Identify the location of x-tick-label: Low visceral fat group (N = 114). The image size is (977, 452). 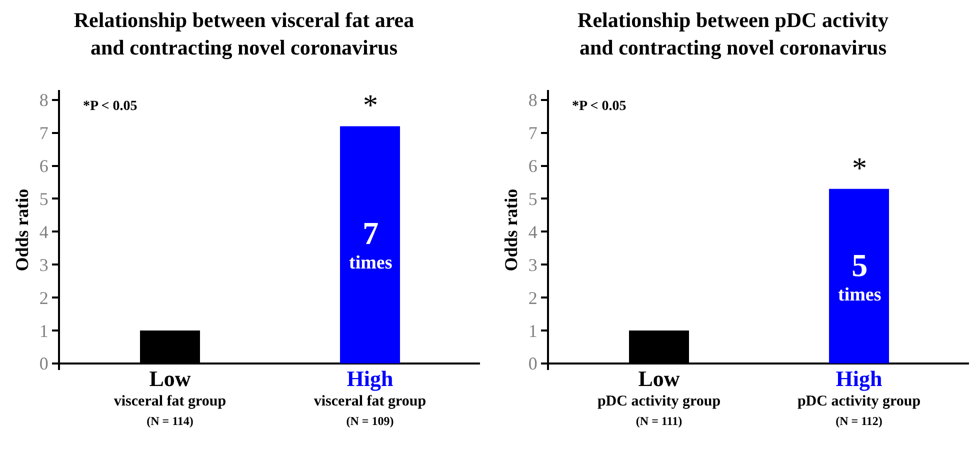
(170, 397).